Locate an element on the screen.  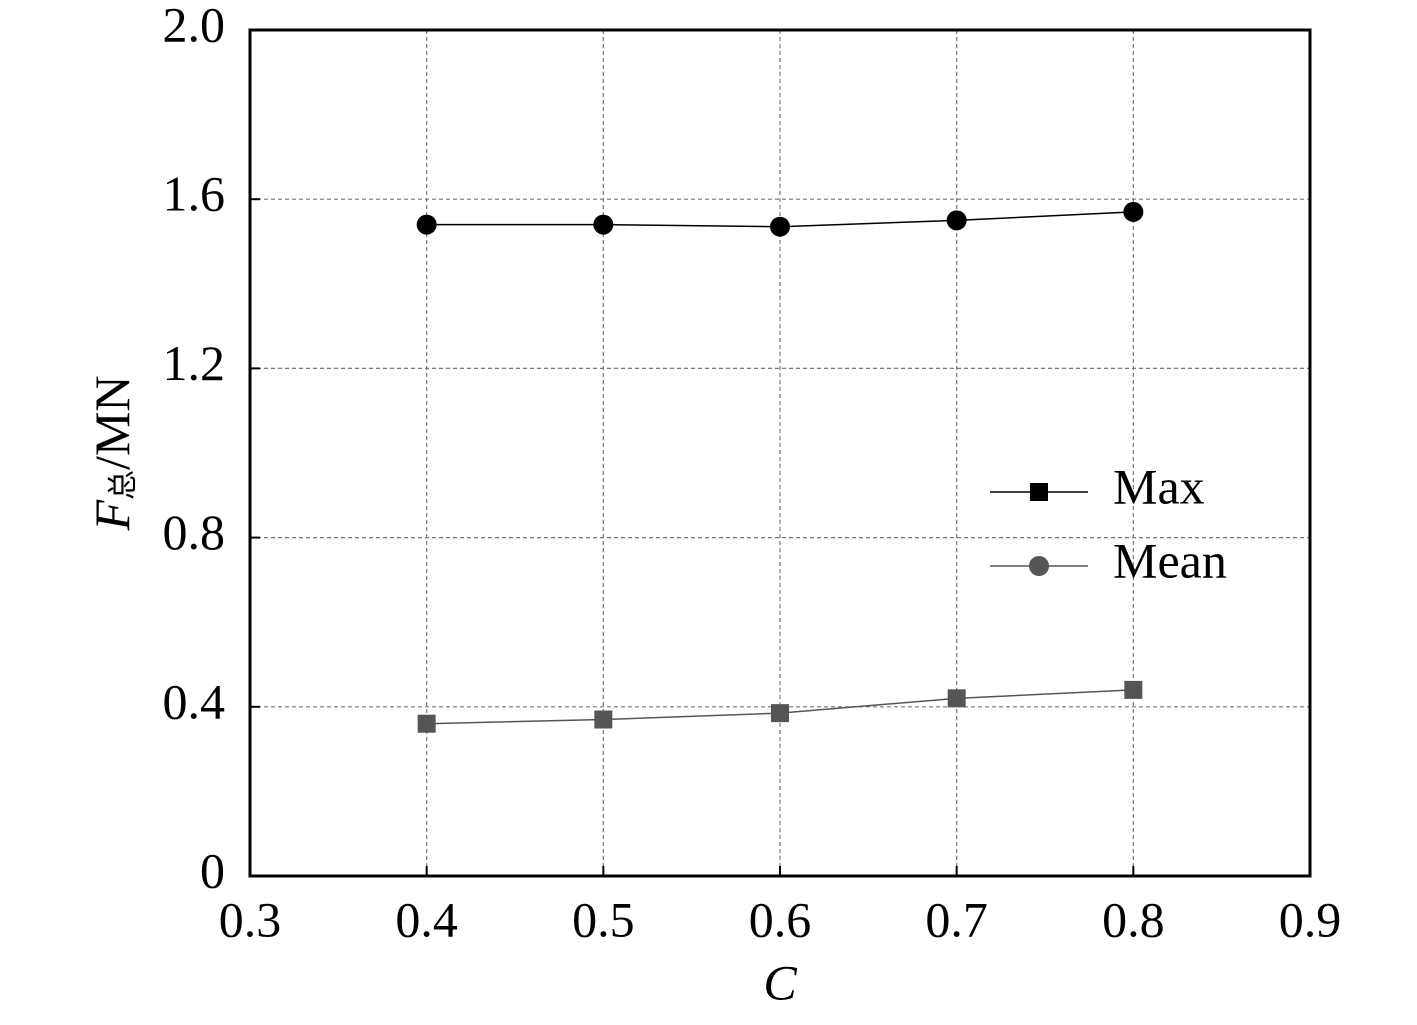
x-tick-label: 0.9 is located at coordinates (1310, 919).